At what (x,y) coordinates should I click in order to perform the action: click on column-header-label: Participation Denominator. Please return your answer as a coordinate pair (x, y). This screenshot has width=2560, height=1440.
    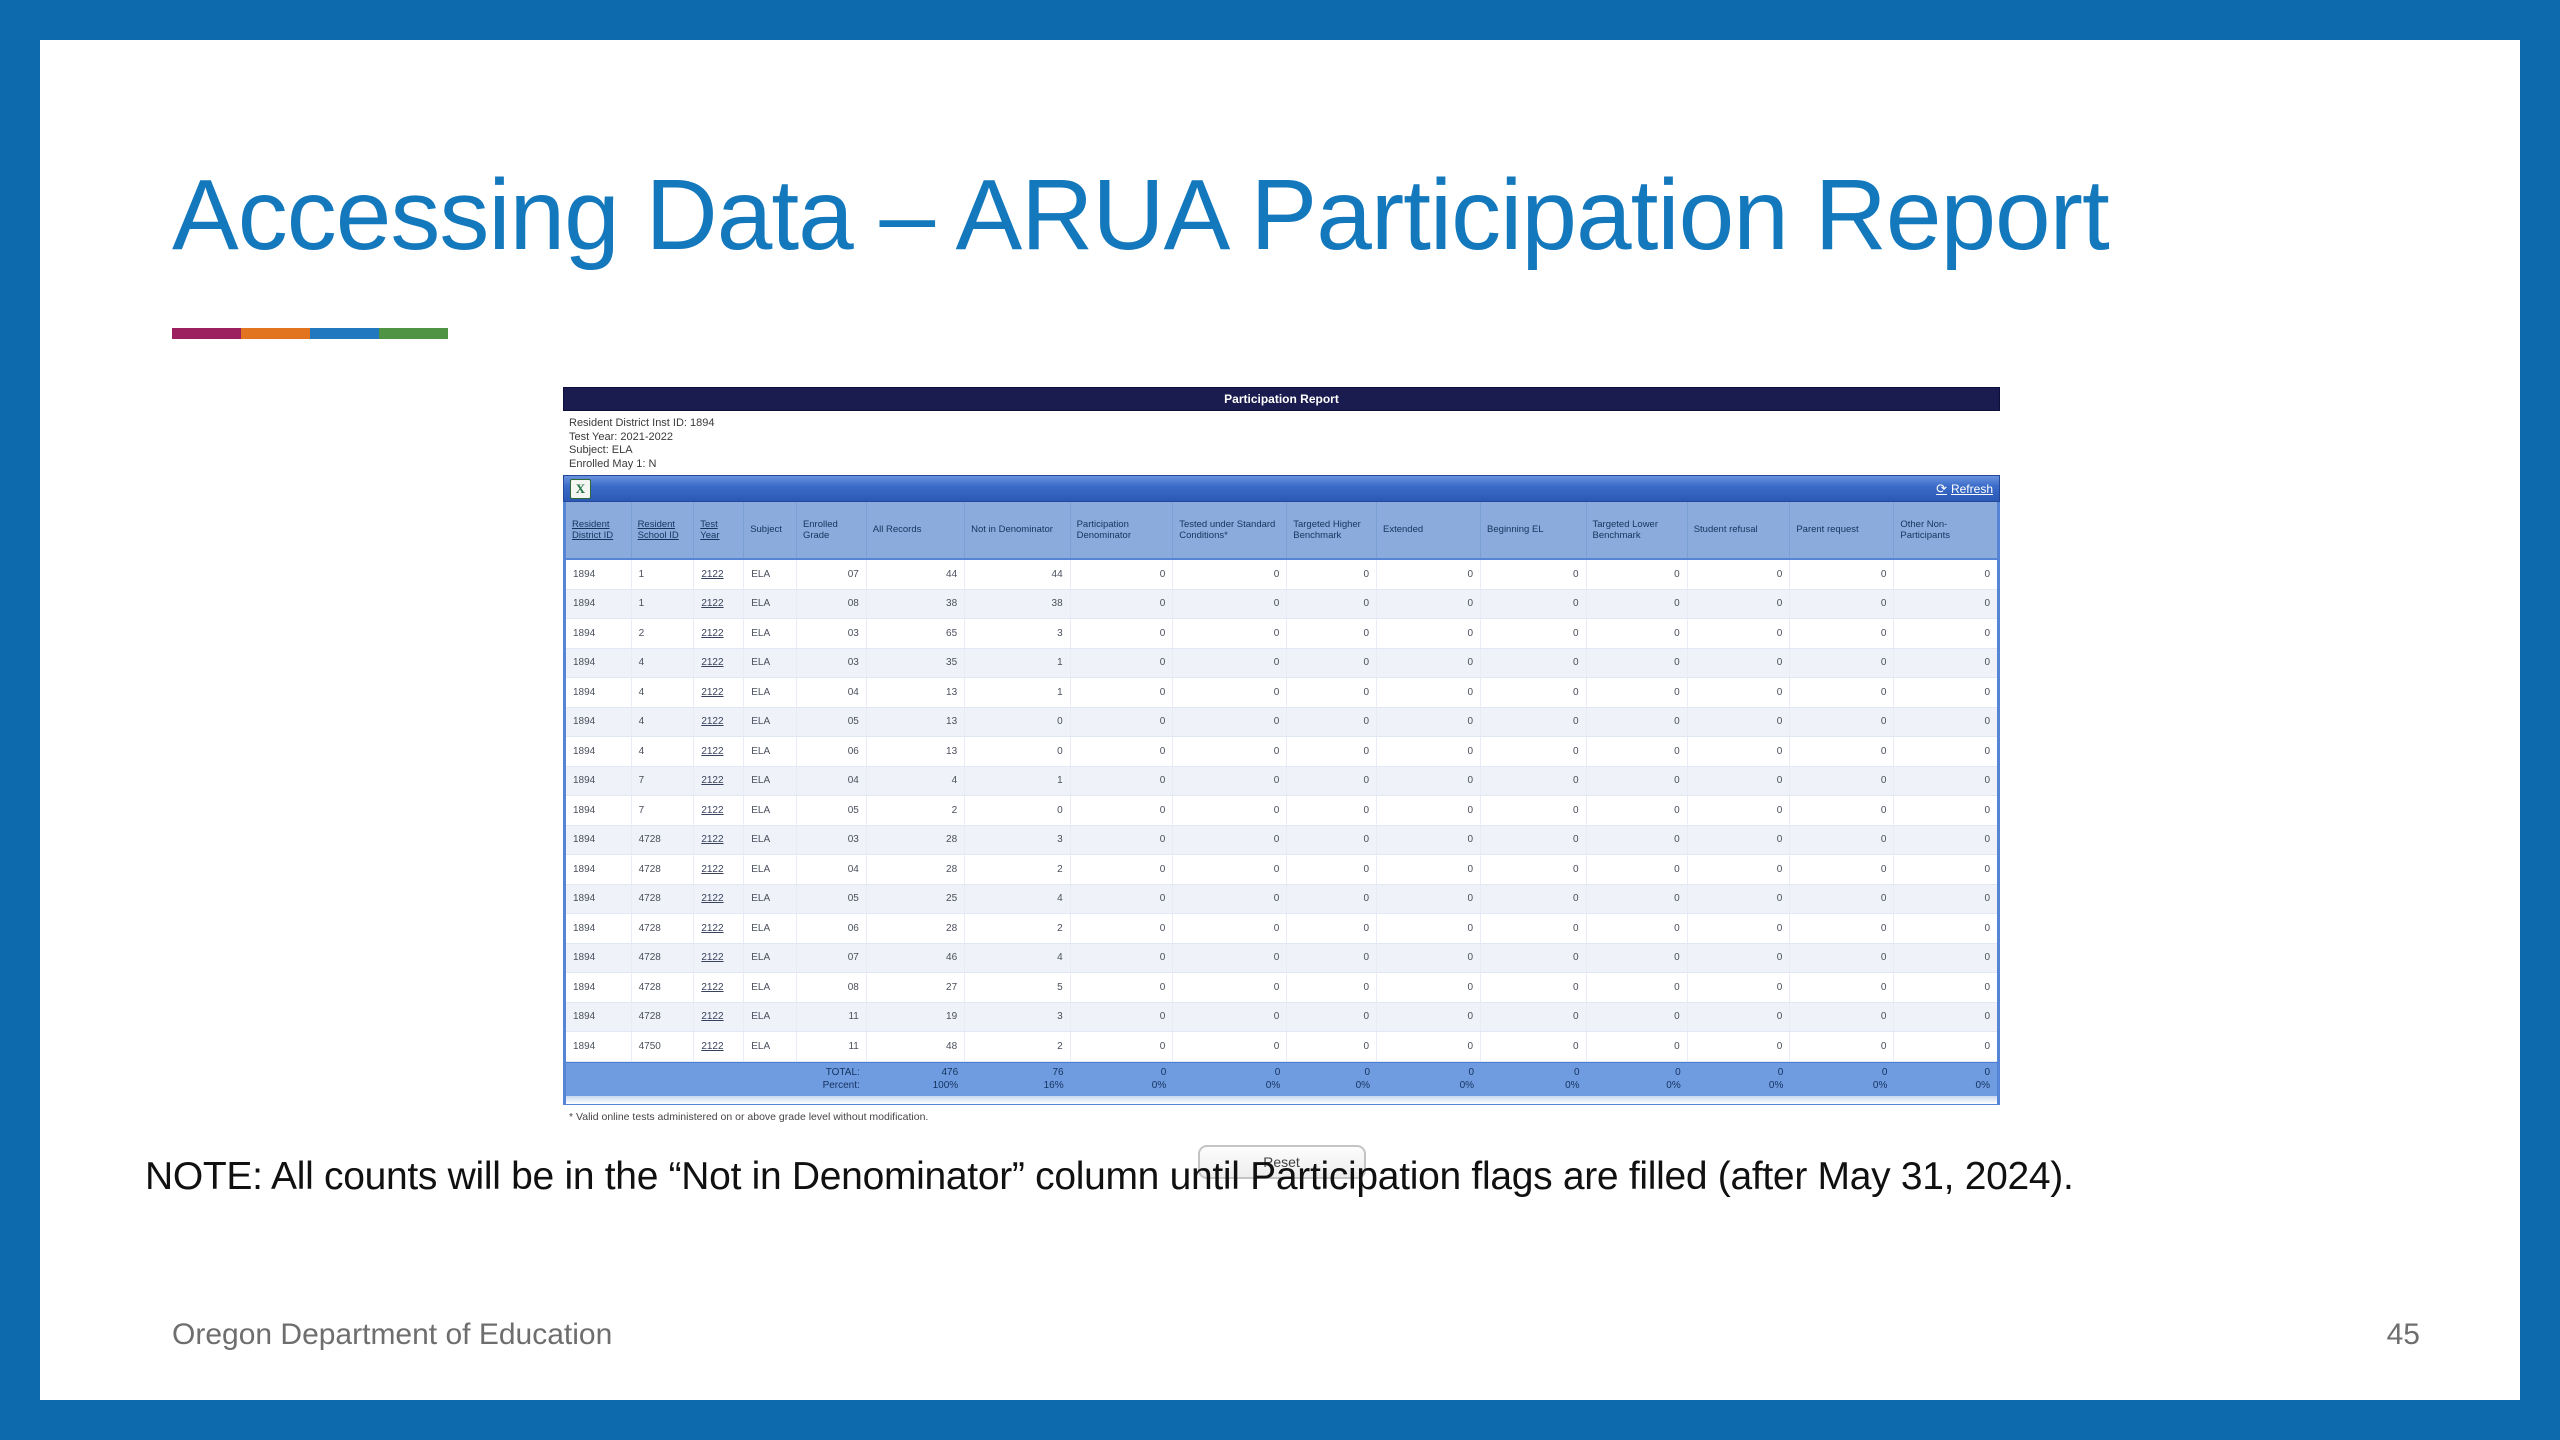
    Looking at the image, I should click on (1103, 530).